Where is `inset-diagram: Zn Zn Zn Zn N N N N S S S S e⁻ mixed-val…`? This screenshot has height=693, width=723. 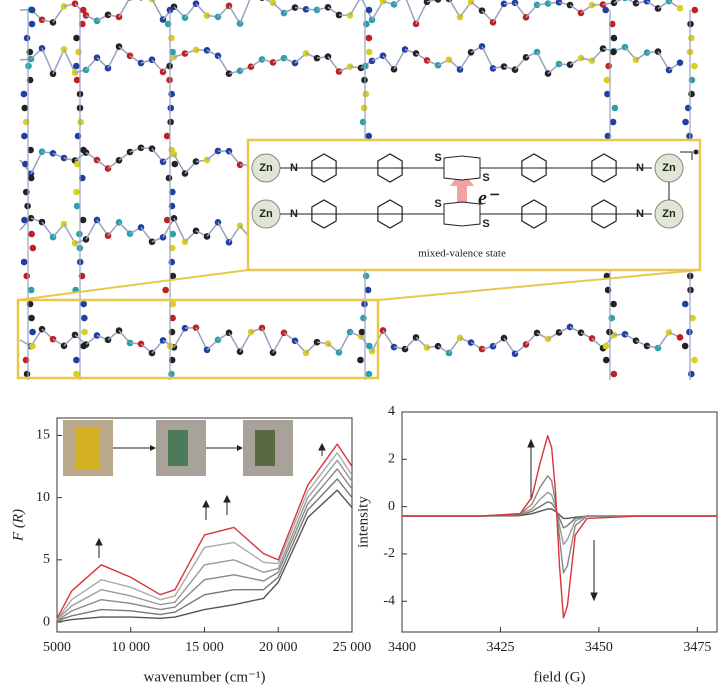
inset-diagram: Zn Zn Zn Zn N N N N S S S S e⁻ mixed-val… is located at coordinates (474, 205).